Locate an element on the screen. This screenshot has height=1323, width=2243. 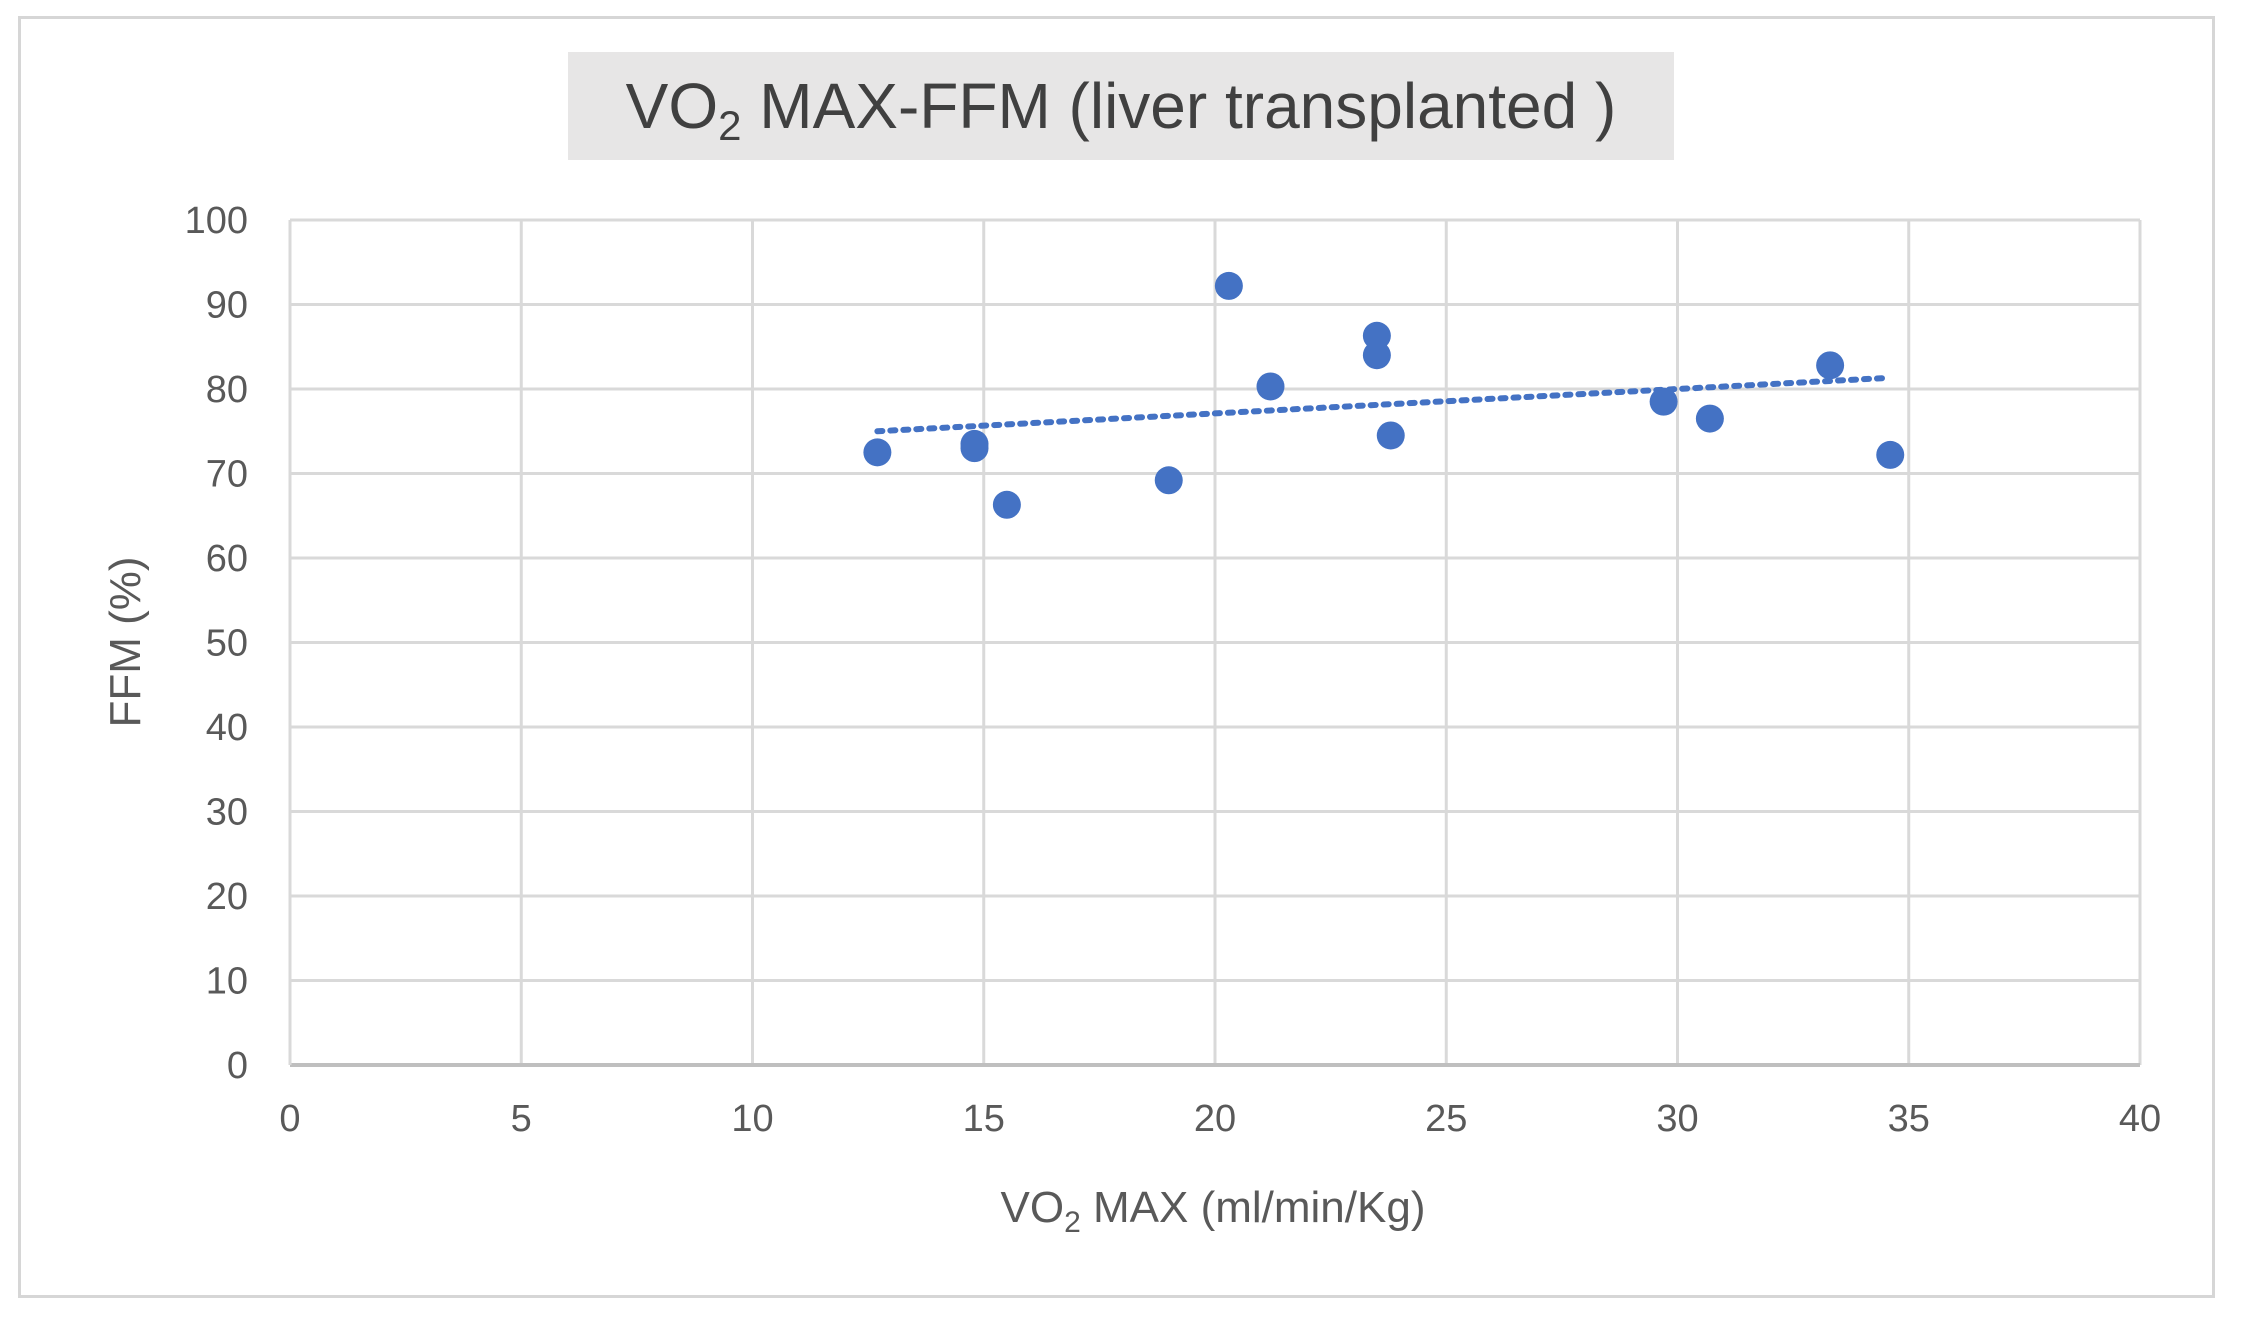
trendline-layer is located at coordinates (1381, 405).